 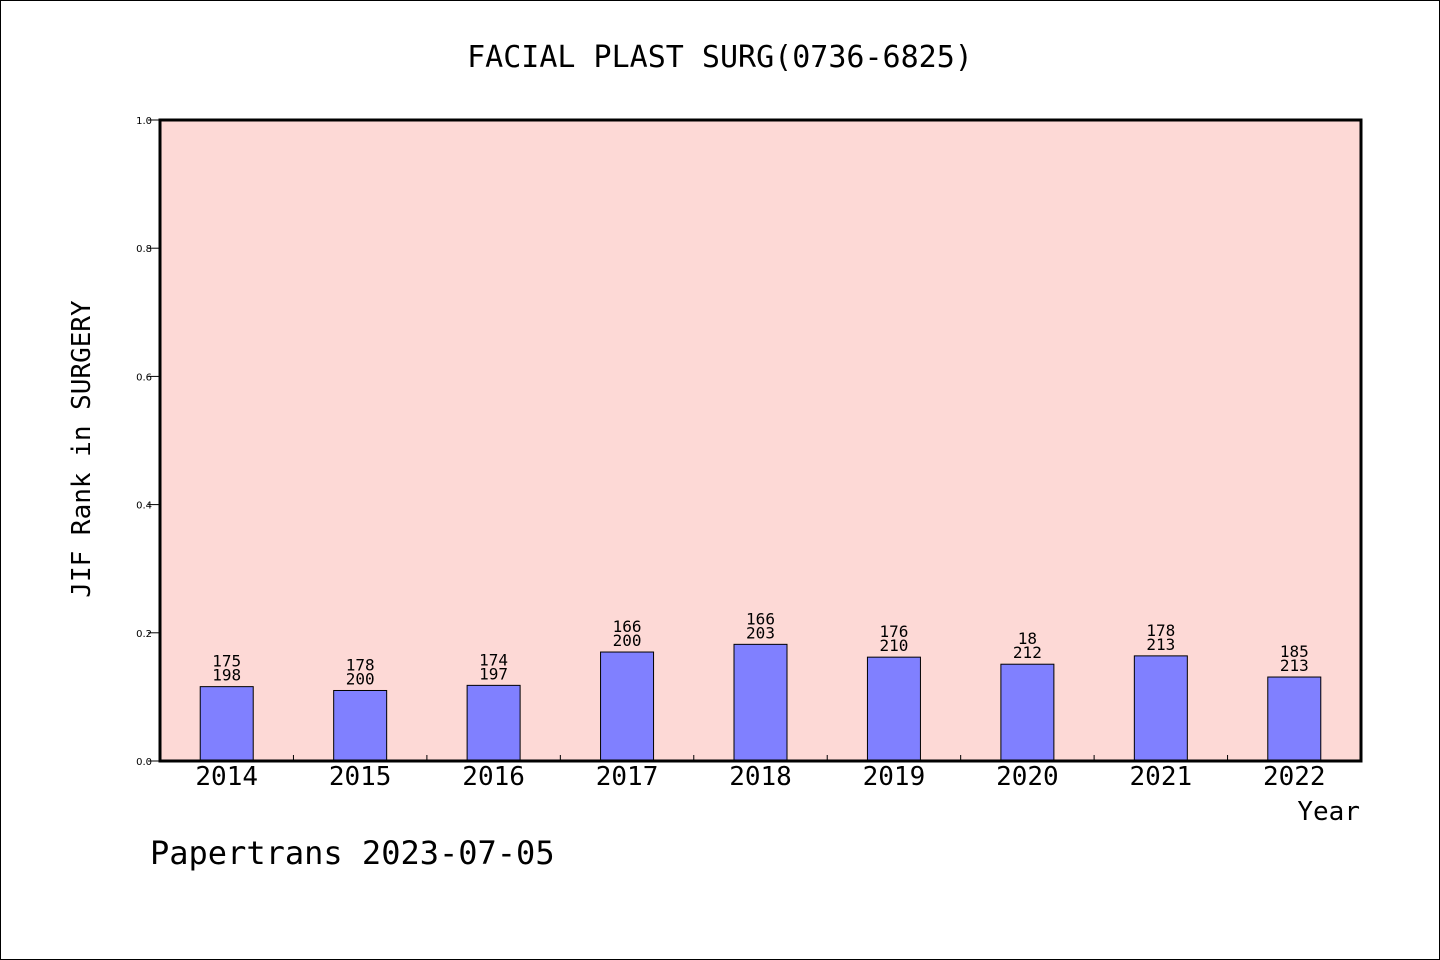 I want to click on y-tick-label: 0.8, so click(x=144, y=249).